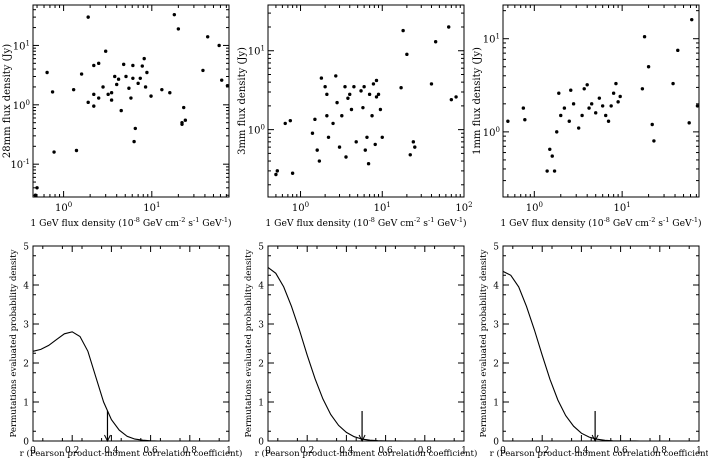  What do you see at coordinates (26, 248) in the screenshot?
I see `y-tick-label: 5` at bounding box center [26, 248].